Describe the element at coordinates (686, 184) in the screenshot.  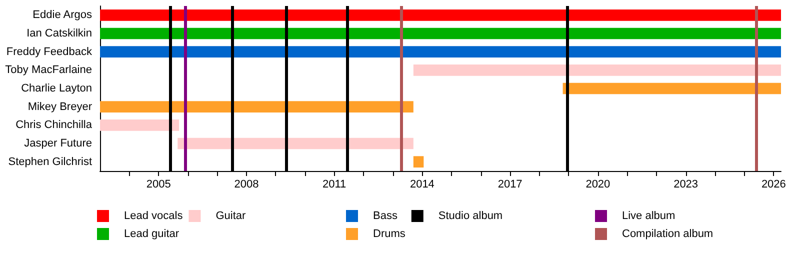
I see `x-tick-label: 2023` at that location.